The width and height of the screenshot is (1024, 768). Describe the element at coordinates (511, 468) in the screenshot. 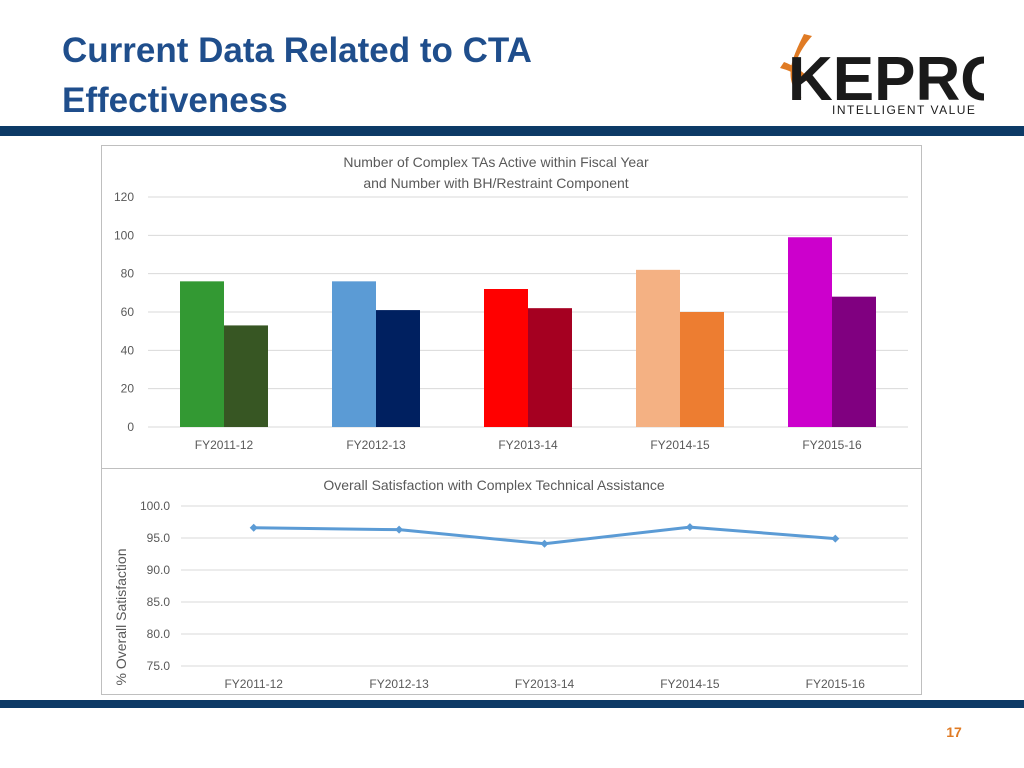

I see `chart-divider` at that location.